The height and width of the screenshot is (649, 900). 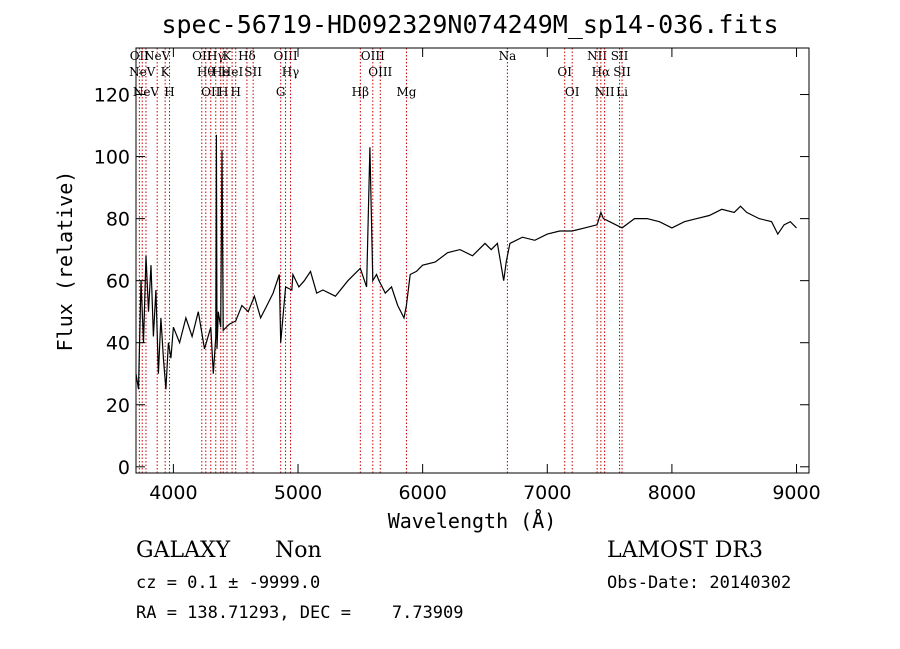 What do you see at coordinates (228, 583) in the screenshot?
I see `redshift-line: cz = 0.1 ± -9999.0` at bounding box center [228, 583].